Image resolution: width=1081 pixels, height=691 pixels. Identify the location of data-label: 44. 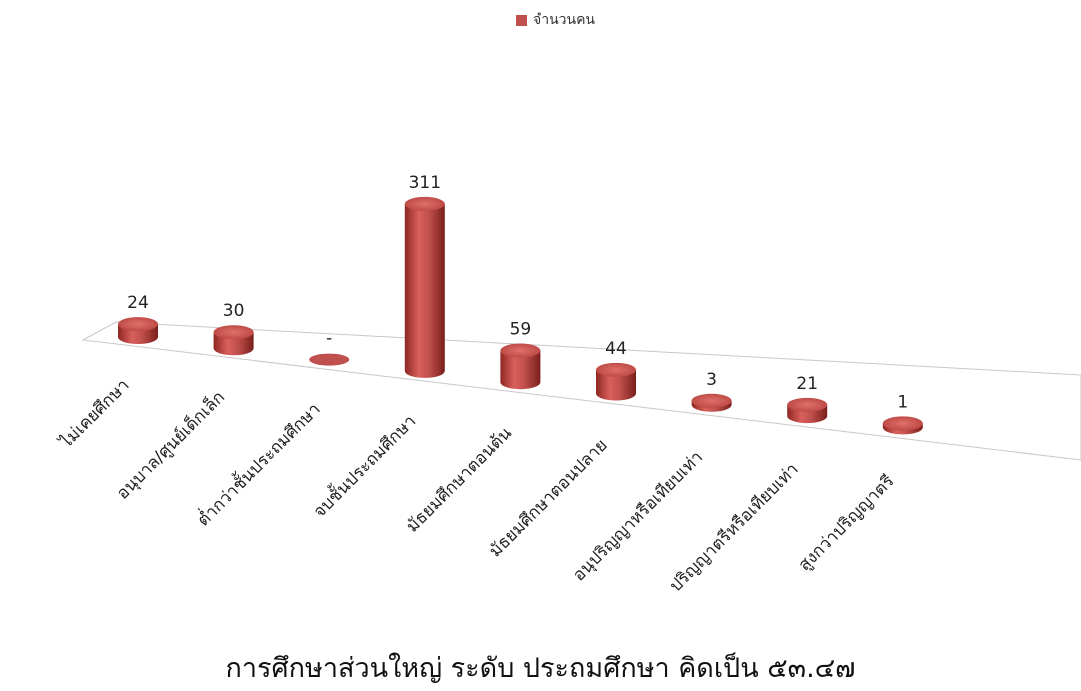
(616, 349).